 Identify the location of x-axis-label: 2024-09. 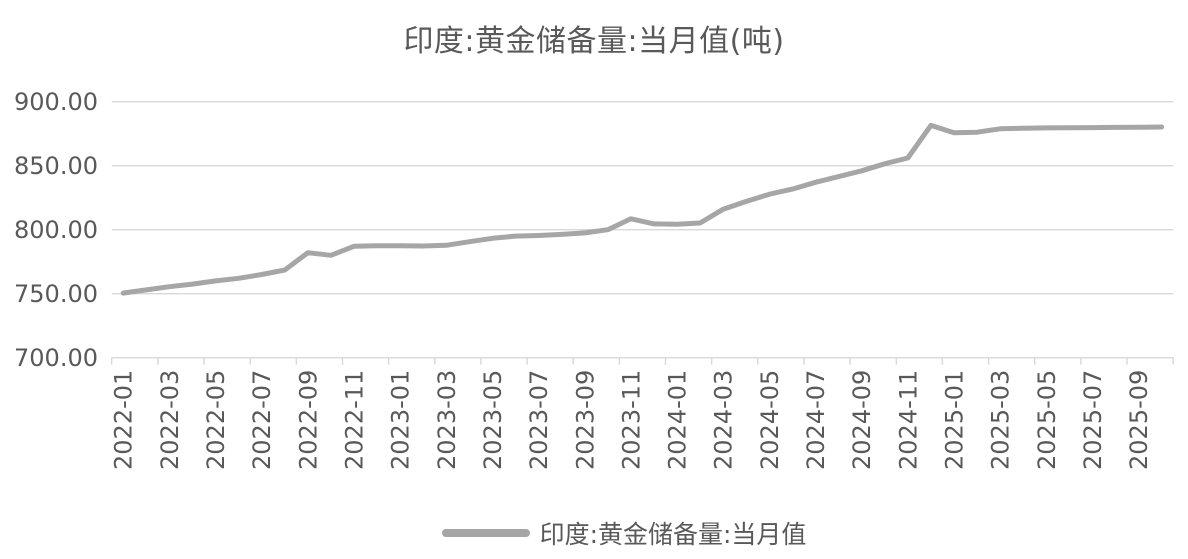
(862, 420).